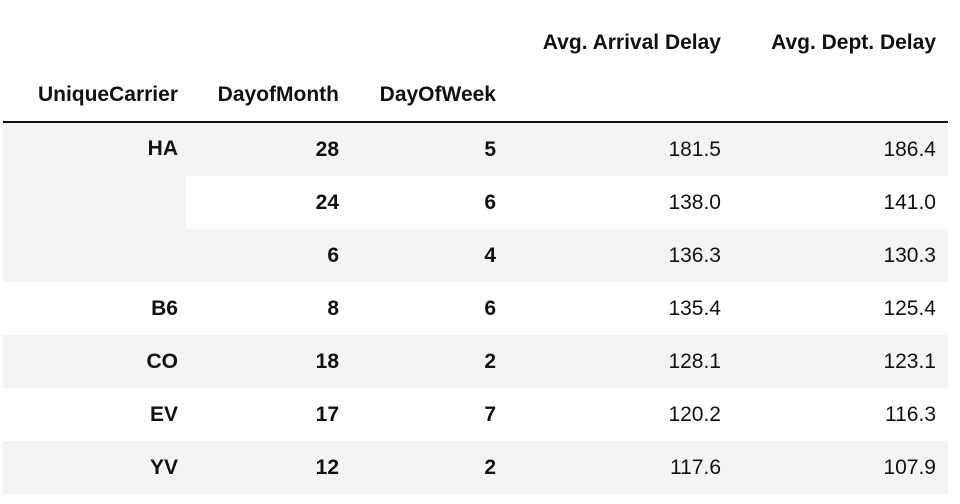 The height and width of the screenshot is (504, 960). Describe the element at coordinates (268, 96) in the screenshot. I see `index-header-day-of-month: DayofMonth` at that location.